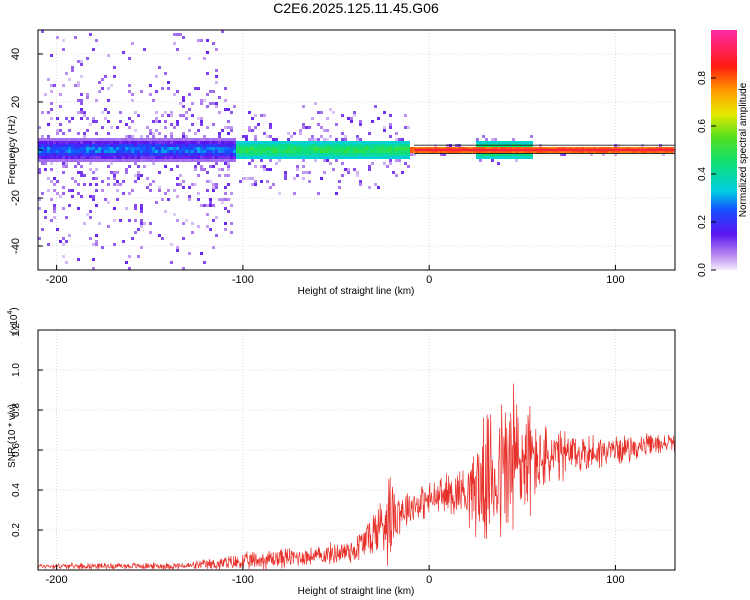  What do you see at coordinates (16, 246) in the screenshot?
I see `spectrogram-y-tick-label: -40` at bounding box center [16, 246].